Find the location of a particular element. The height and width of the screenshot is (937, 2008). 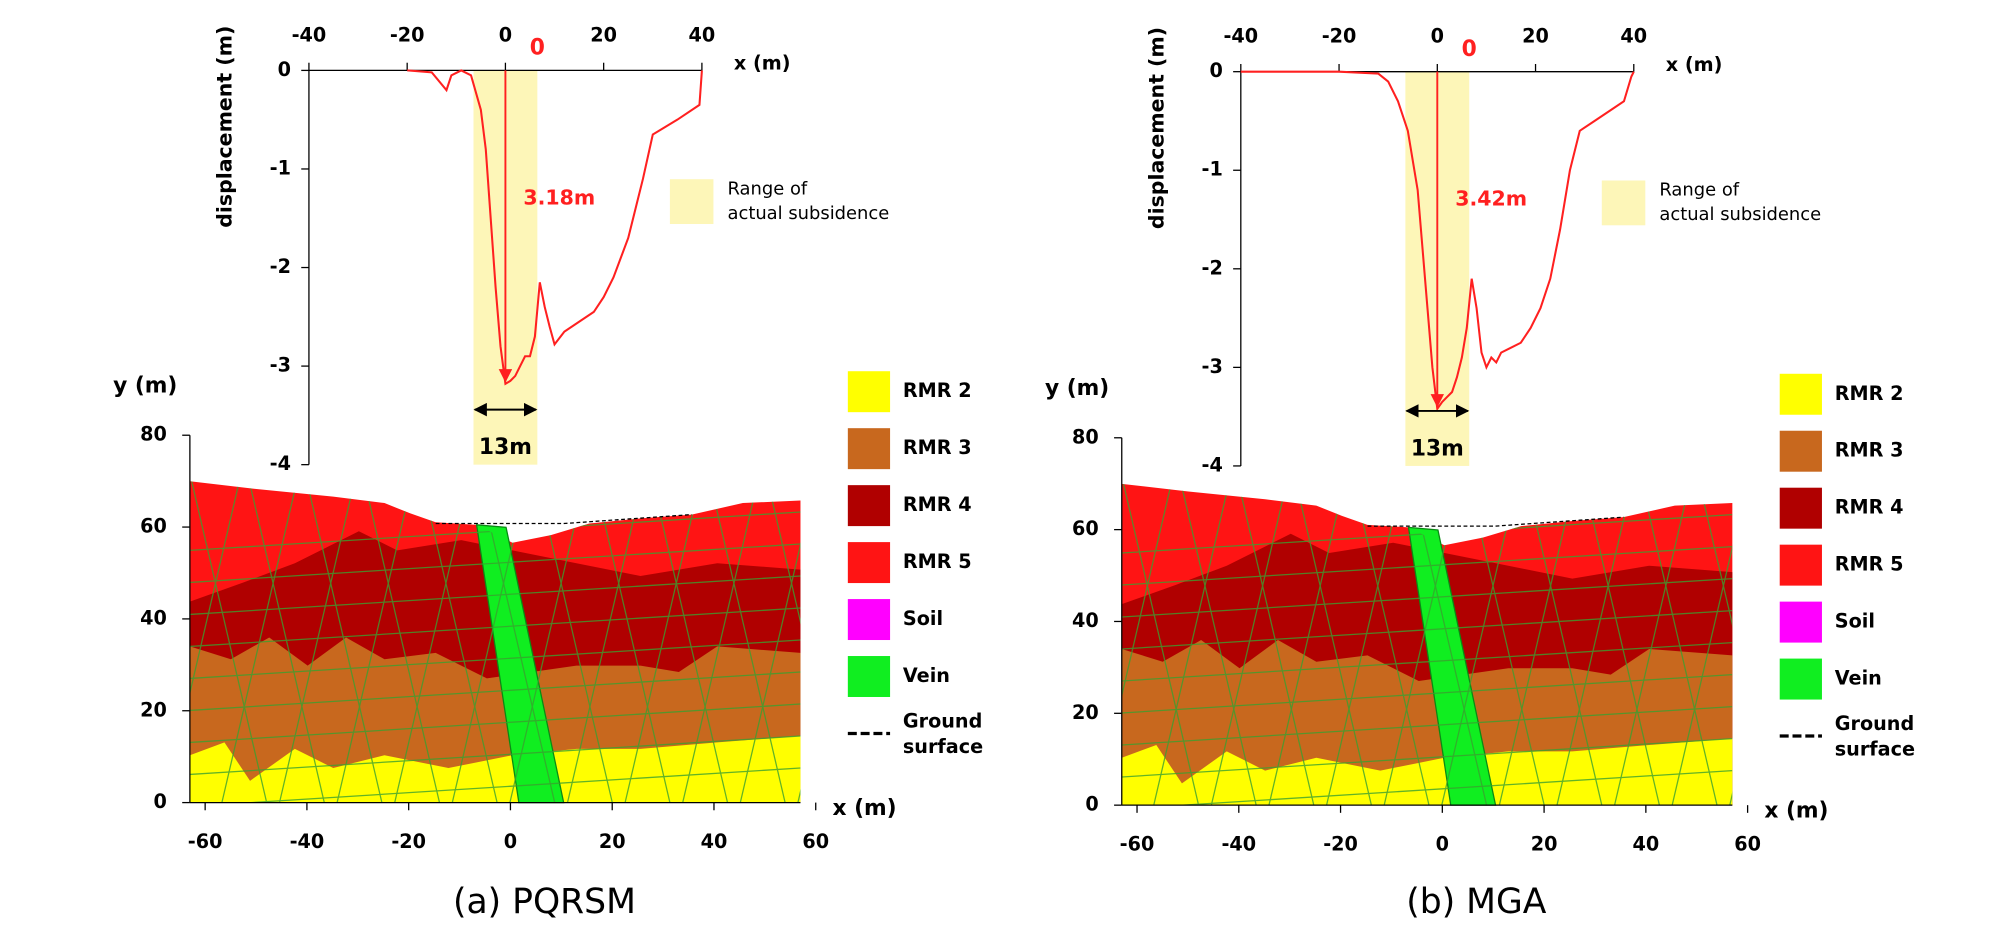

legend-label: RMR 4 is located at coordinates (1869, 507).